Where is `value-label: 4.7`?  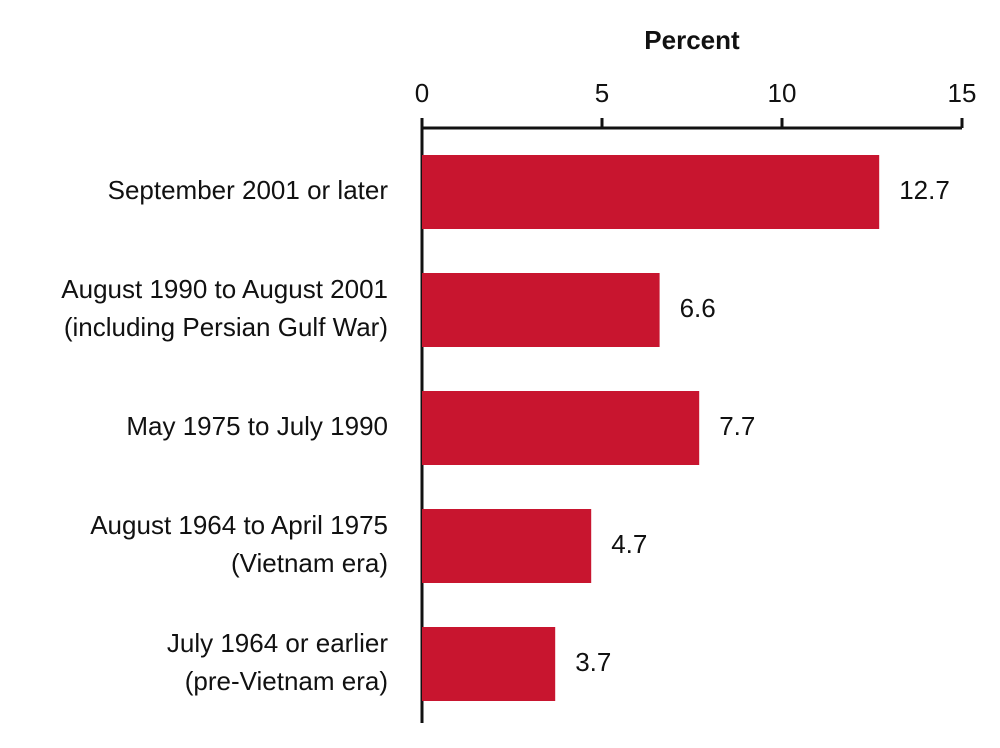 value-label: 4.7 is located at coordinates (629, 544).